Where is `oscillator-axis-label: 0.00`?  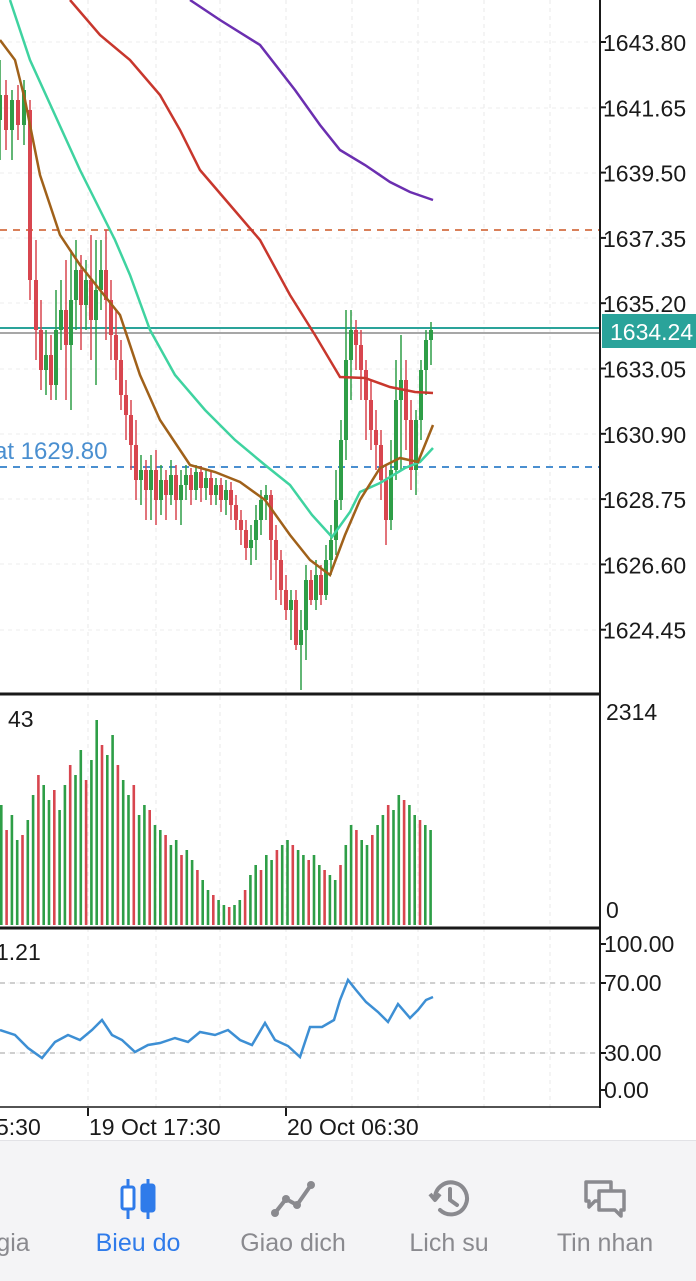 oscillator-axis-label: 0.00 is located at coordinates (626, 1090).